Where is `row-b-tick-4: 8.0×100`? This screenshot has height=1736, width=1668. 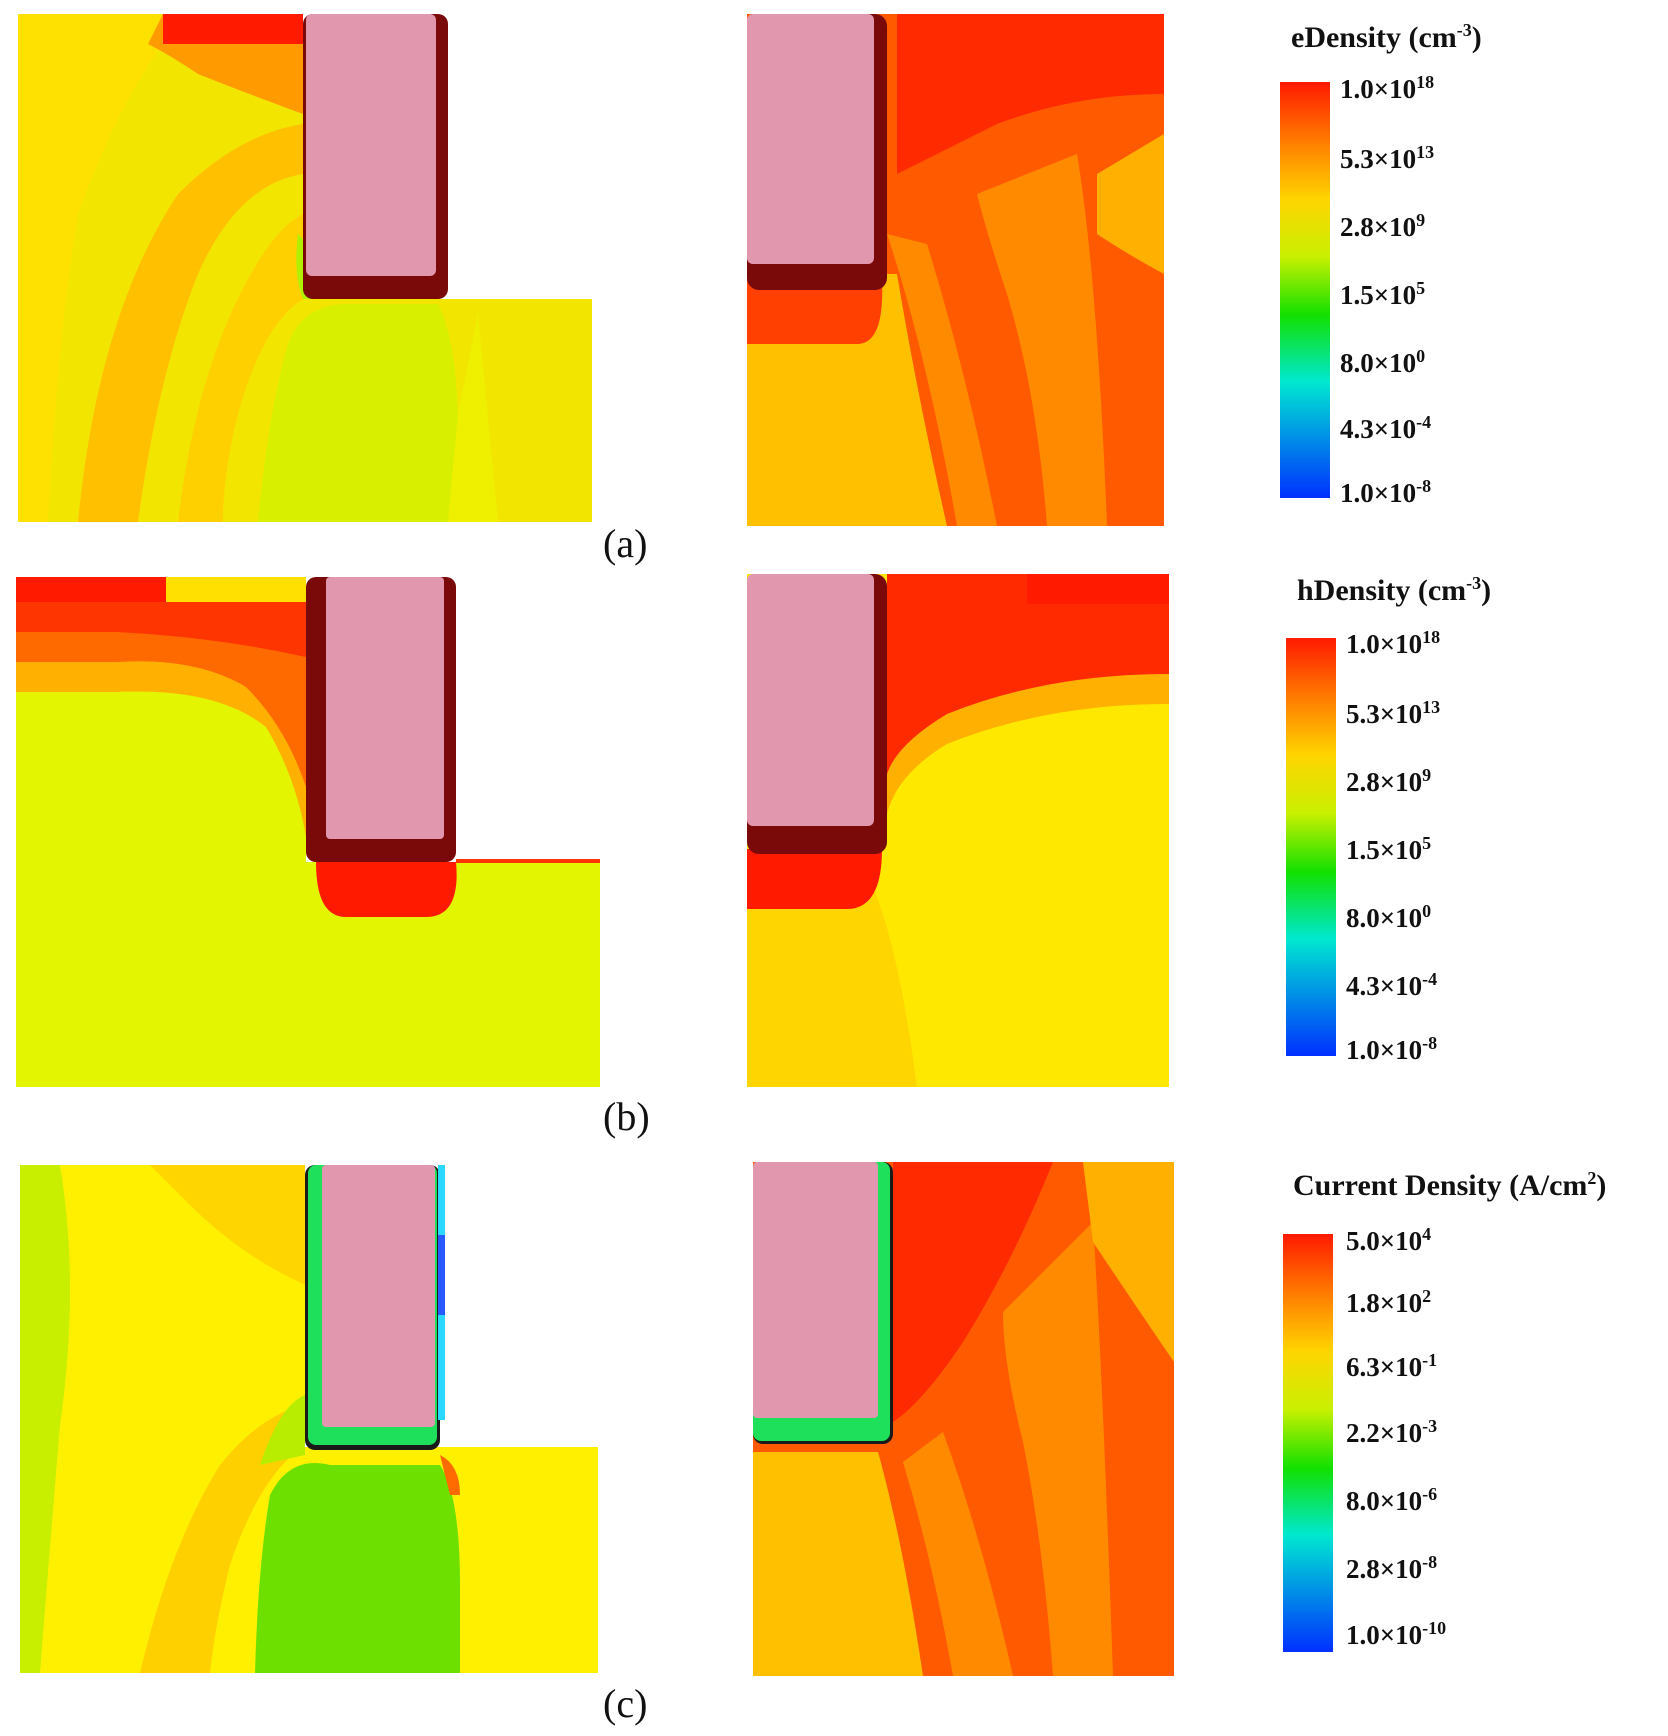
row-b-tick-4: 8.0×100 is located at coordinates (1389, 917).